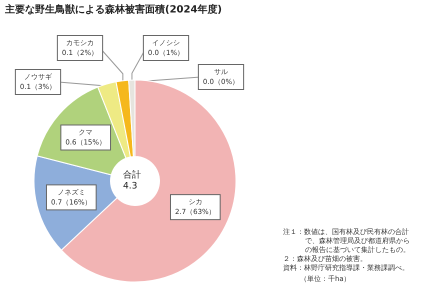 Image resolution: width=427 pixels, height=288 pixels. What do you see at coordinates (113, 10) in the screenshot?
I see `chart-title: 主要な野生鳥獣による森林被害面積(2024年度)` at bounding box center [113, 10].